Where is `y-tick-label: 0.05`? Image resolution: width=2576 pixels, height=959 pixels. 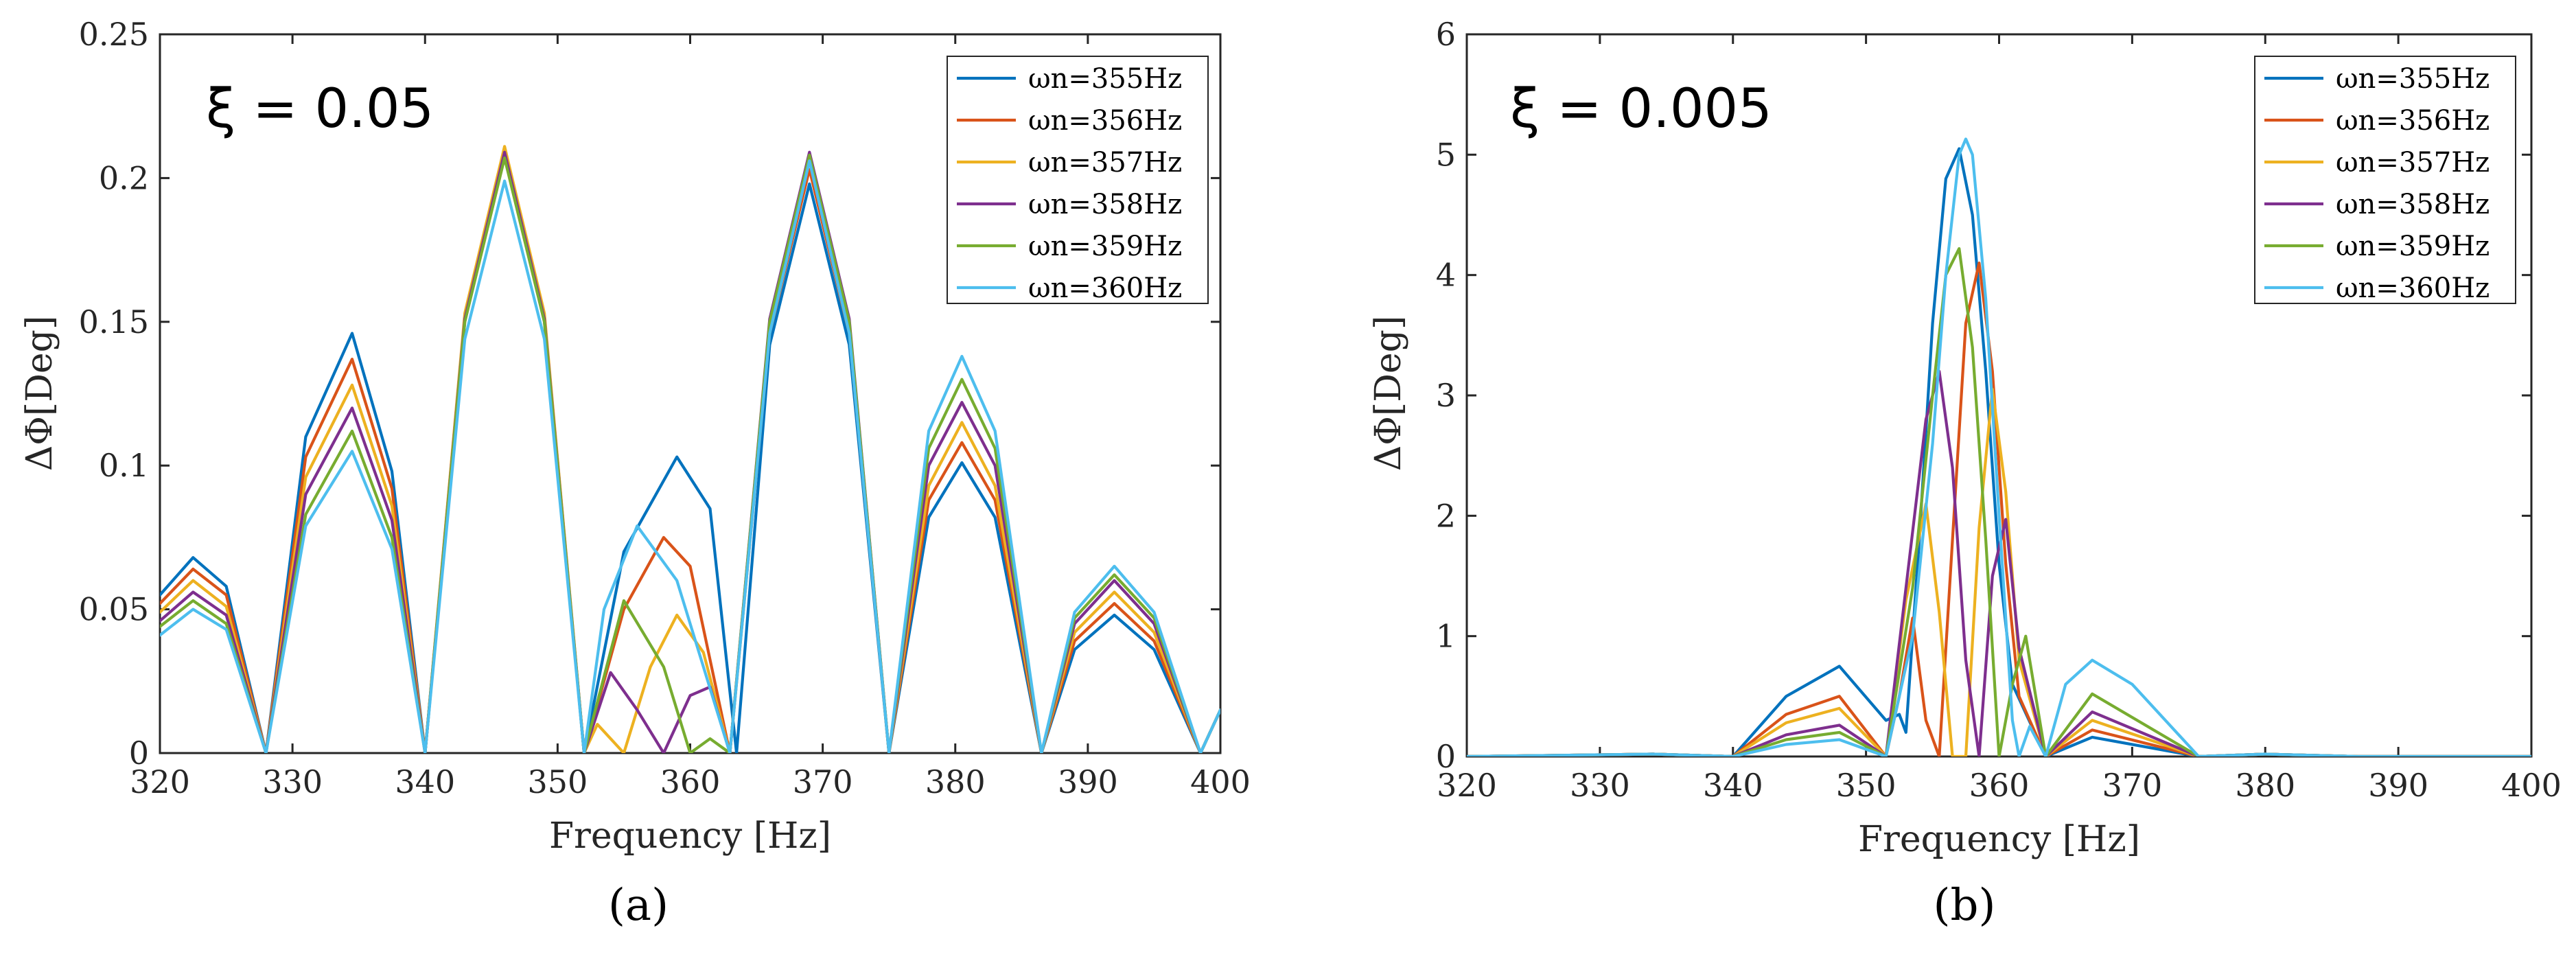
y-tick-label: 0.05 is located at coordinates (114, 610).